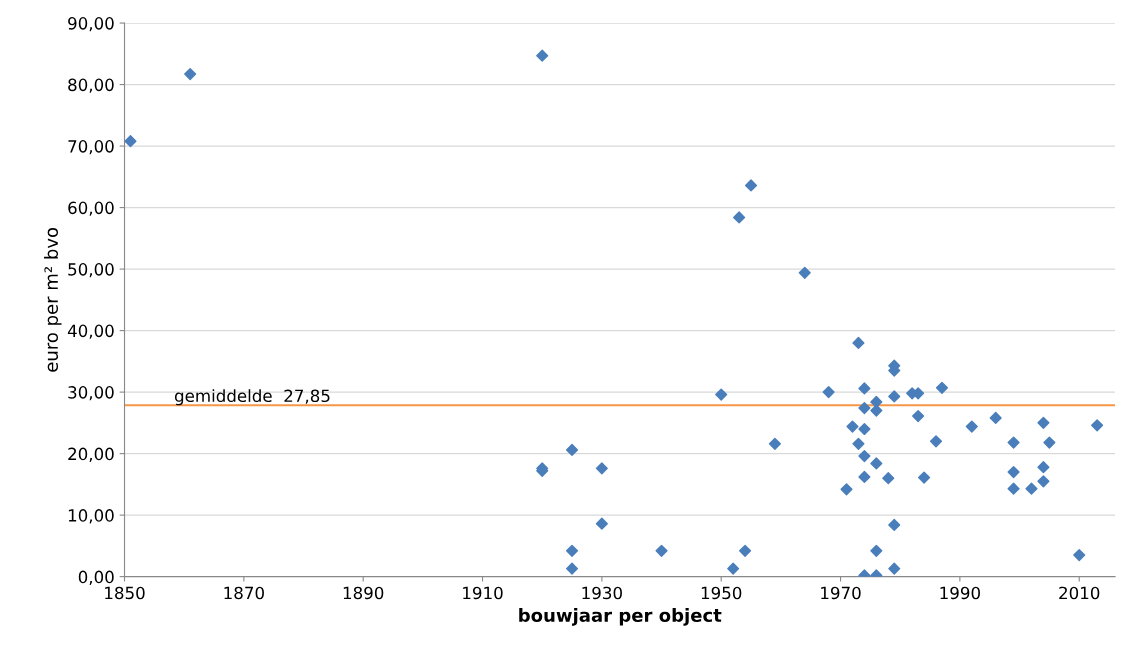  What do you see at coordinates (841, 593) in the screenshot?
I see `x-tick-label: 1970` at bounding box center [841, 593].